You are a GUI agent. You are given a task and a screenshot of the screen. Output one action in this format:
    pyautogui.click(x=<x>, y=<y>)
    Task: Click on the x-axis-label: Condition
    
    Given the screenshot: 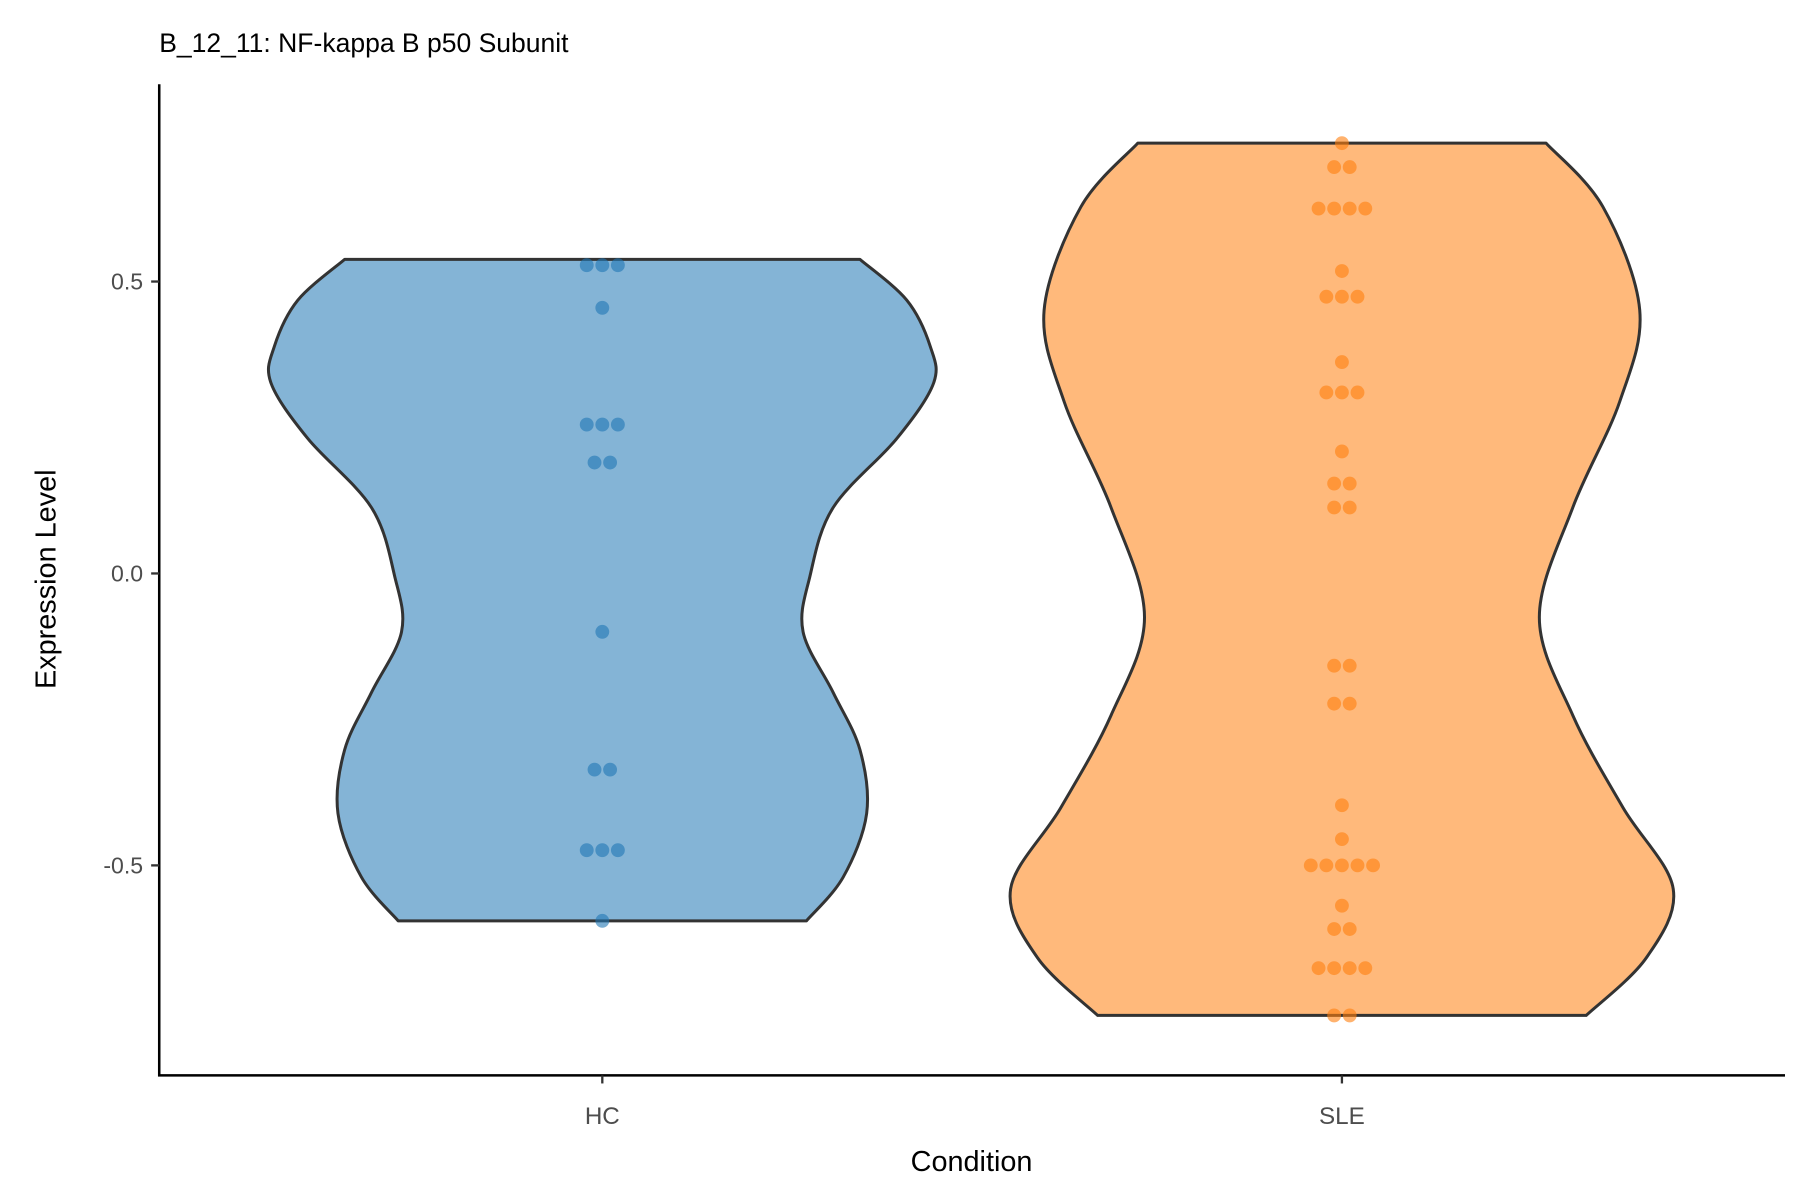 What is the action you would take?
    pyautogui.click(x=972, y=1162)
    